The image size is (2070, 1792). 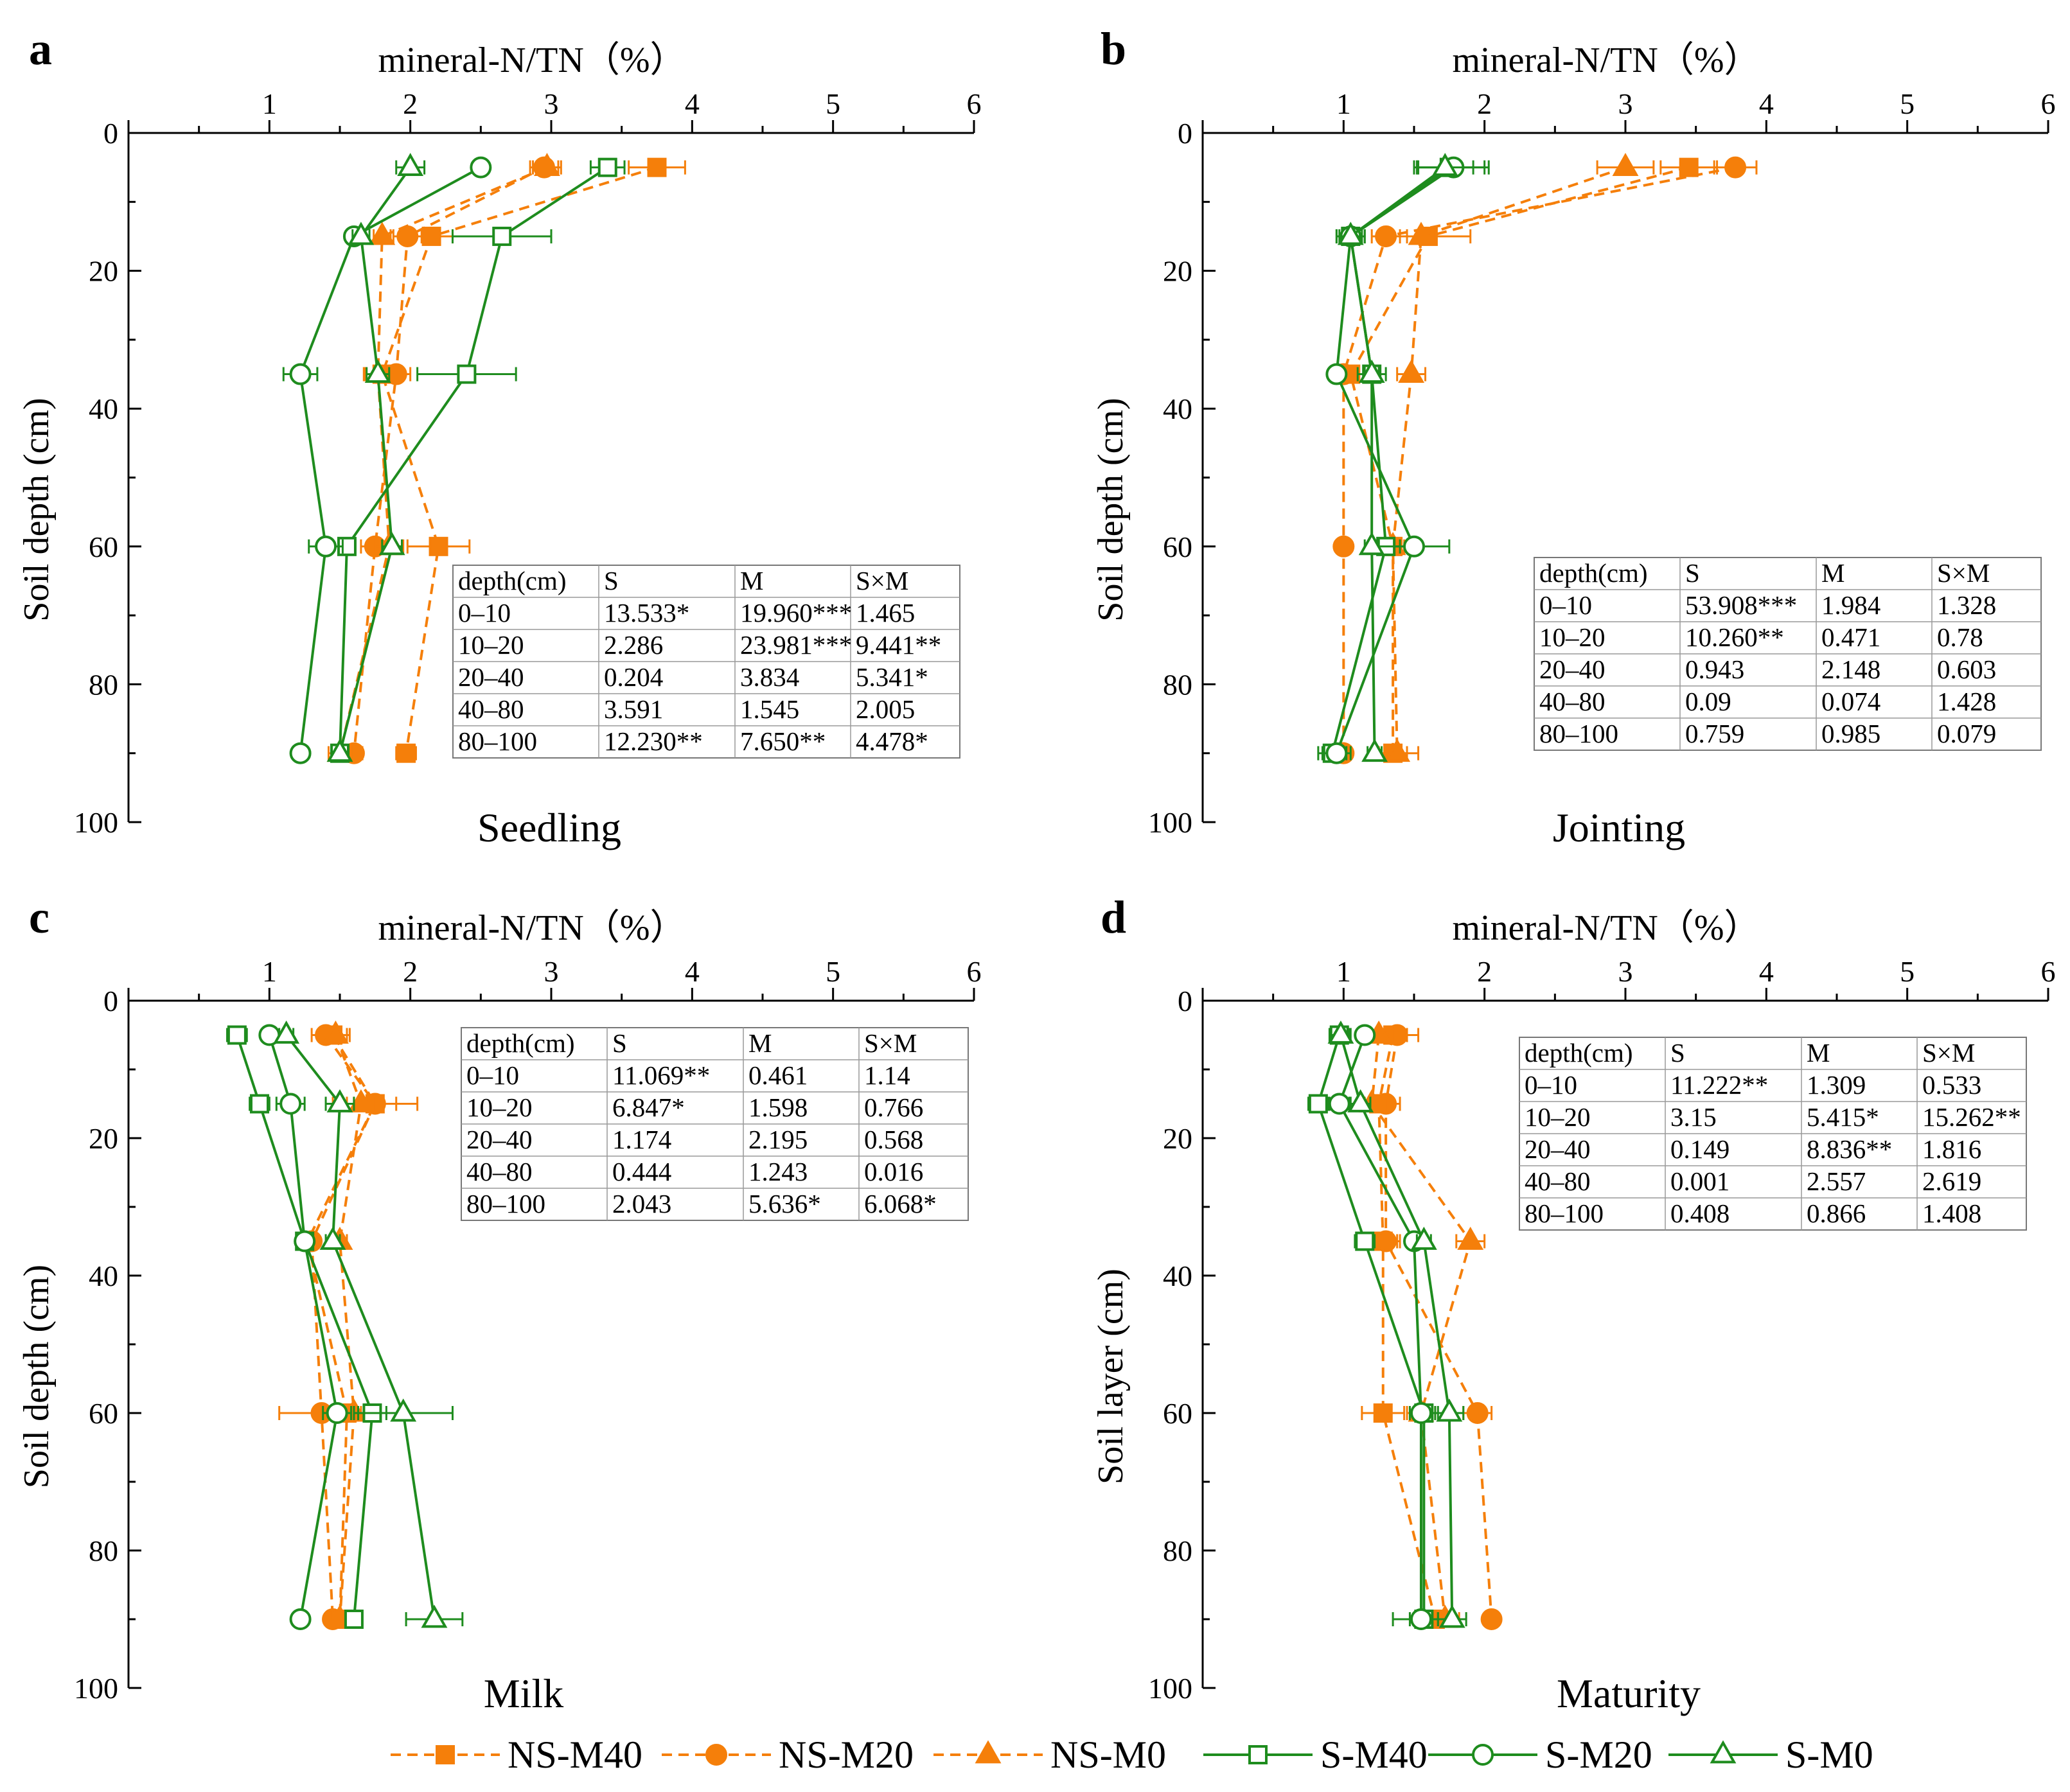 I want to click on table-cell: 11.069**, so click(x=661, y=1075).